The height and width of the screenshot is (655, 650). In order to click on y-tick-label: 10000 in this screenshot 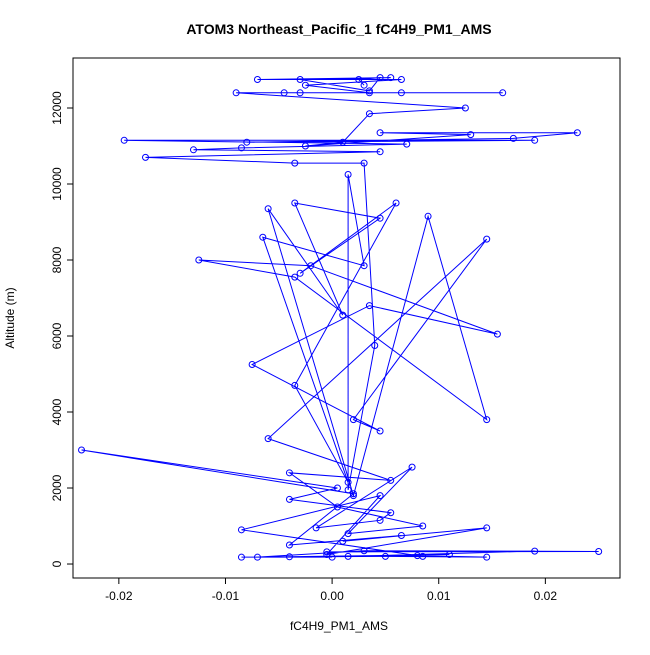, I will do `click(57, 184)`.